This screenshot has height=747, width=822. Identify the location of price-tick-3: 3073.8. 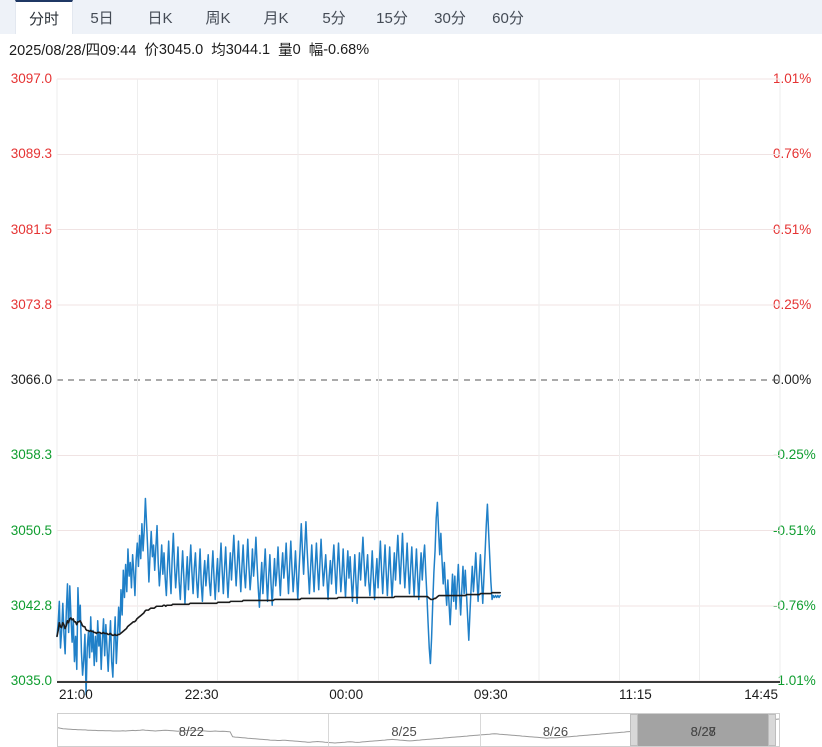
(31, 304).